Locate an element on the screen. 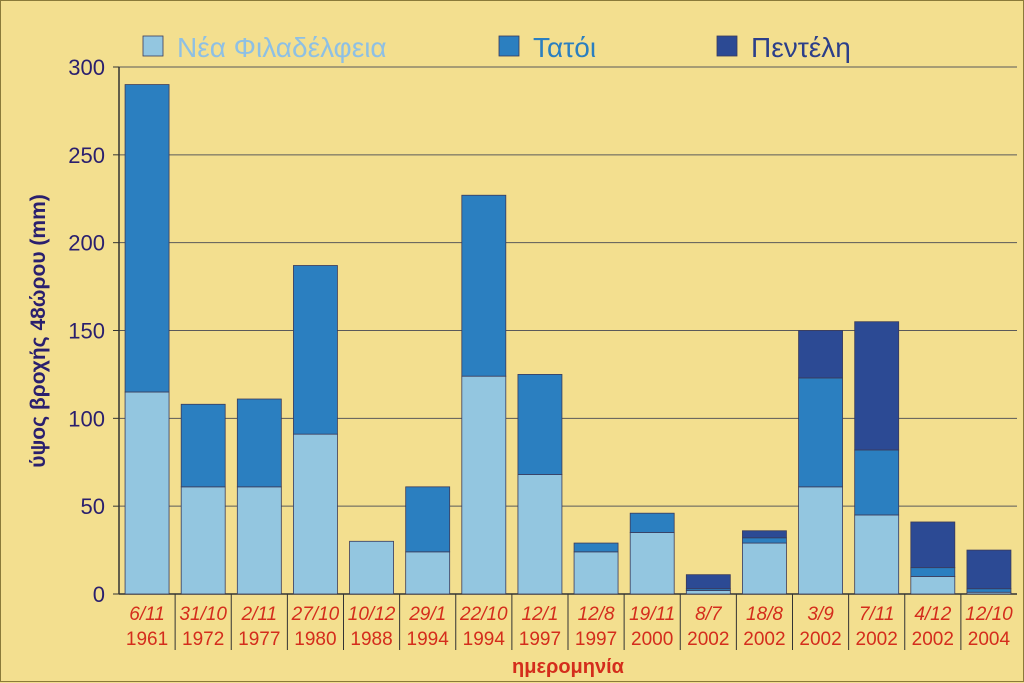 The width and height of the screenshot is (1024, 683). x-tick-label-year: 2004 is located at coordinates (989, 639).